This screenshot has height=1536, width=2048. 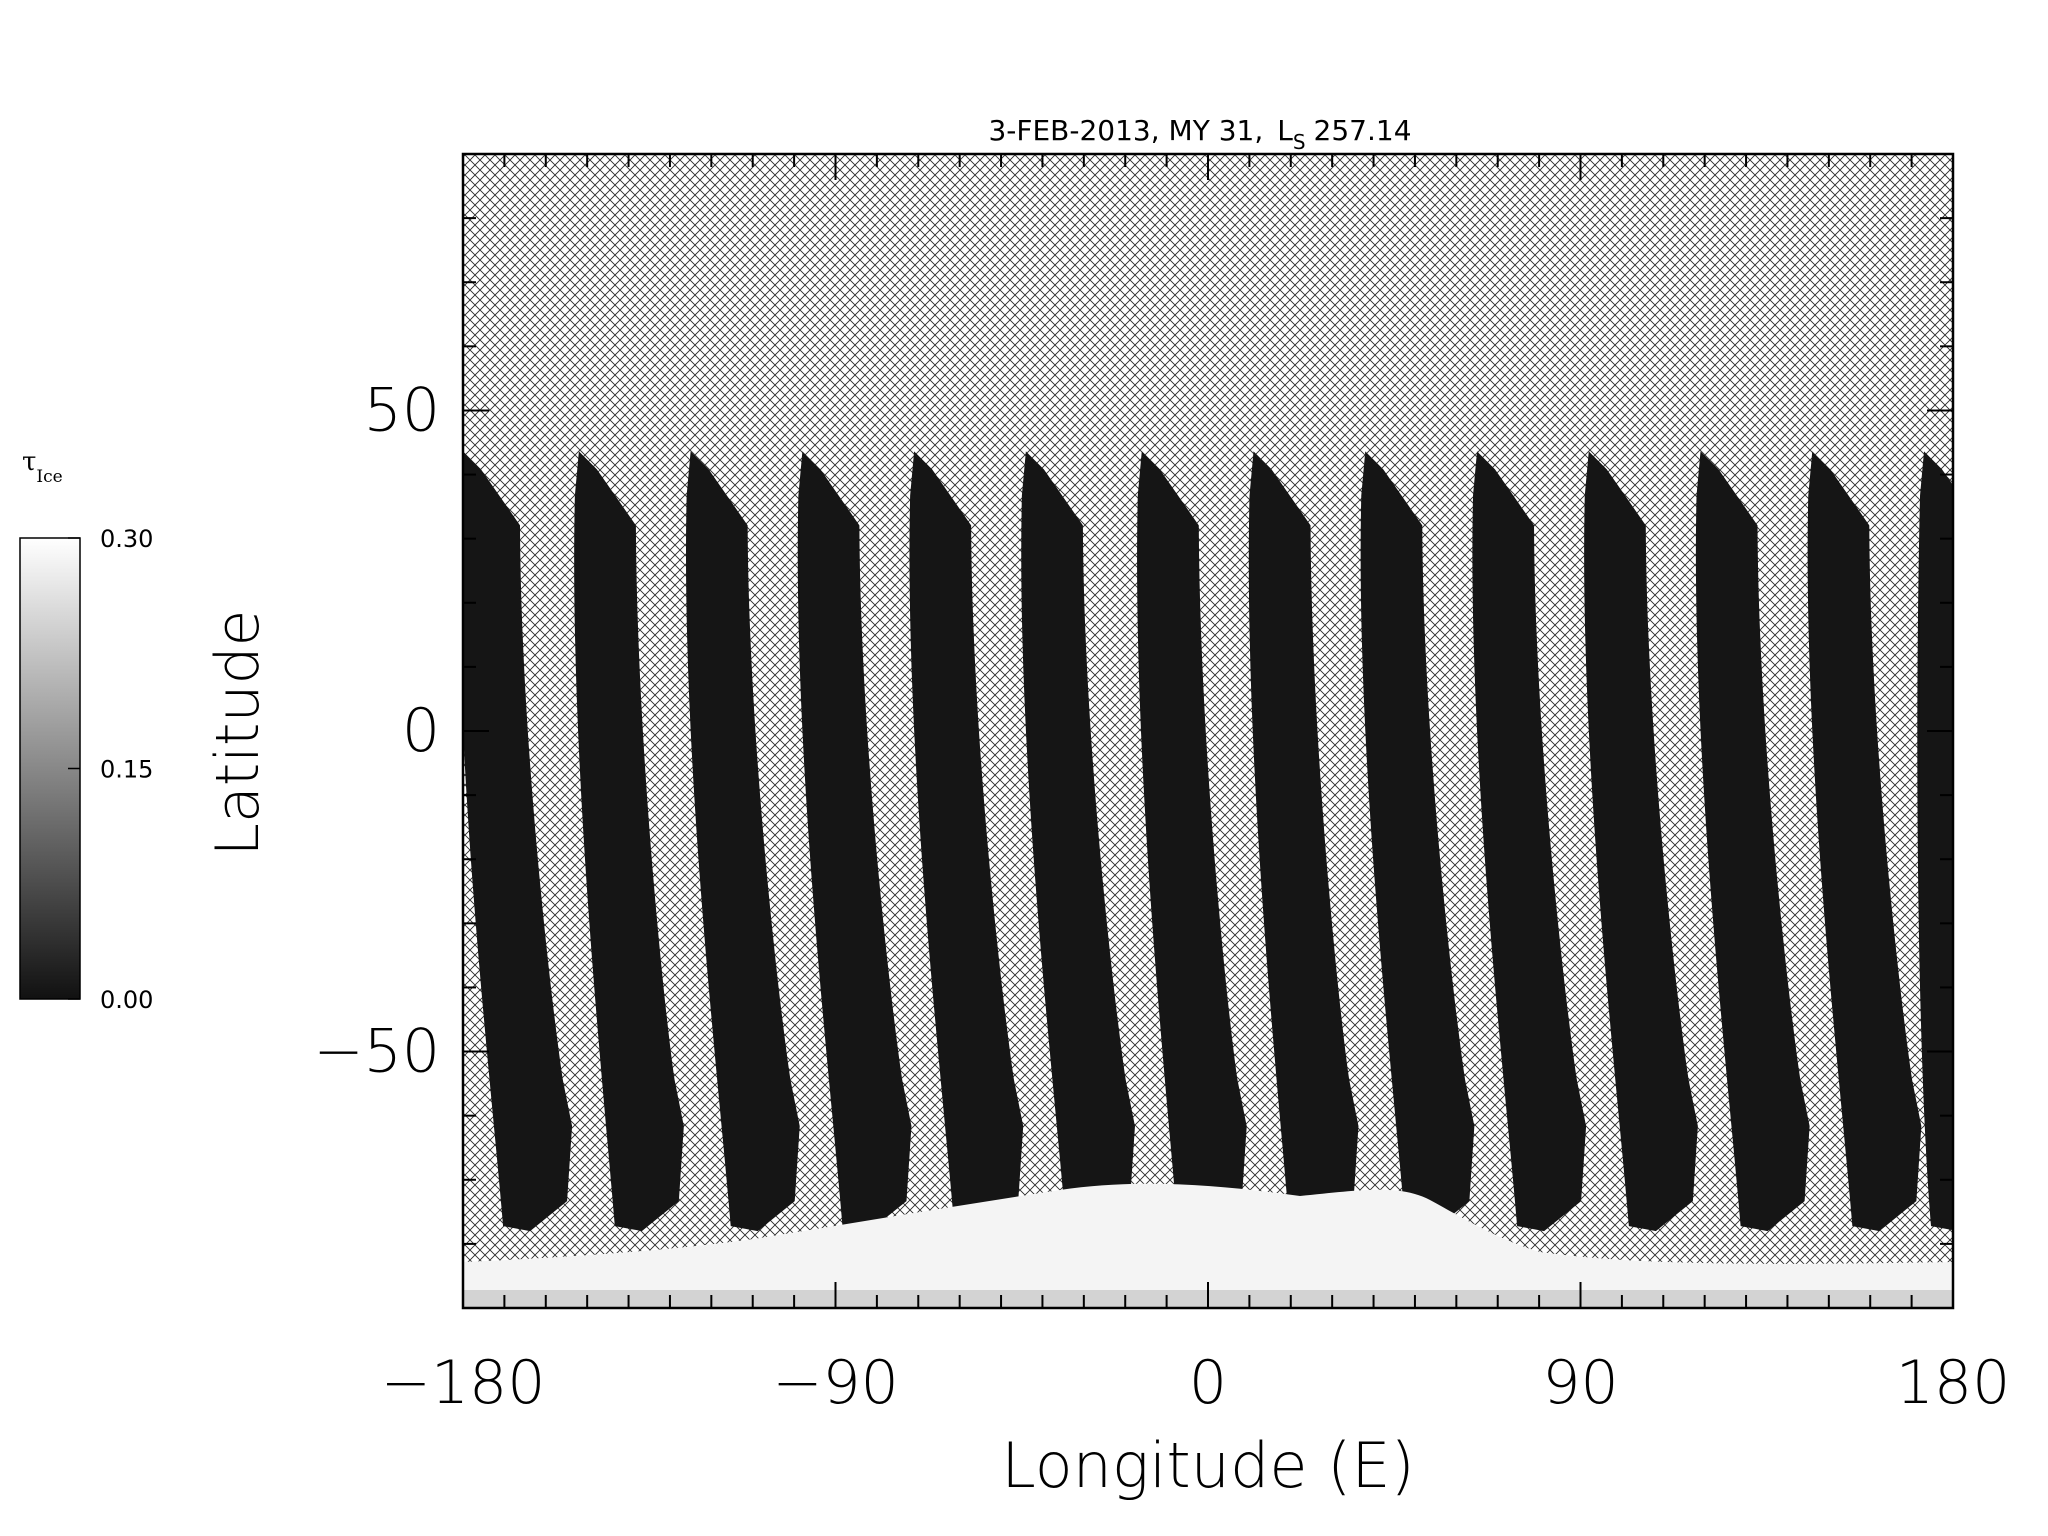 What do you see at coordinates (376, 730) in the screenshot?
I see `y-tick-labels: 50 0 −50` at bounding box center [376, 730].